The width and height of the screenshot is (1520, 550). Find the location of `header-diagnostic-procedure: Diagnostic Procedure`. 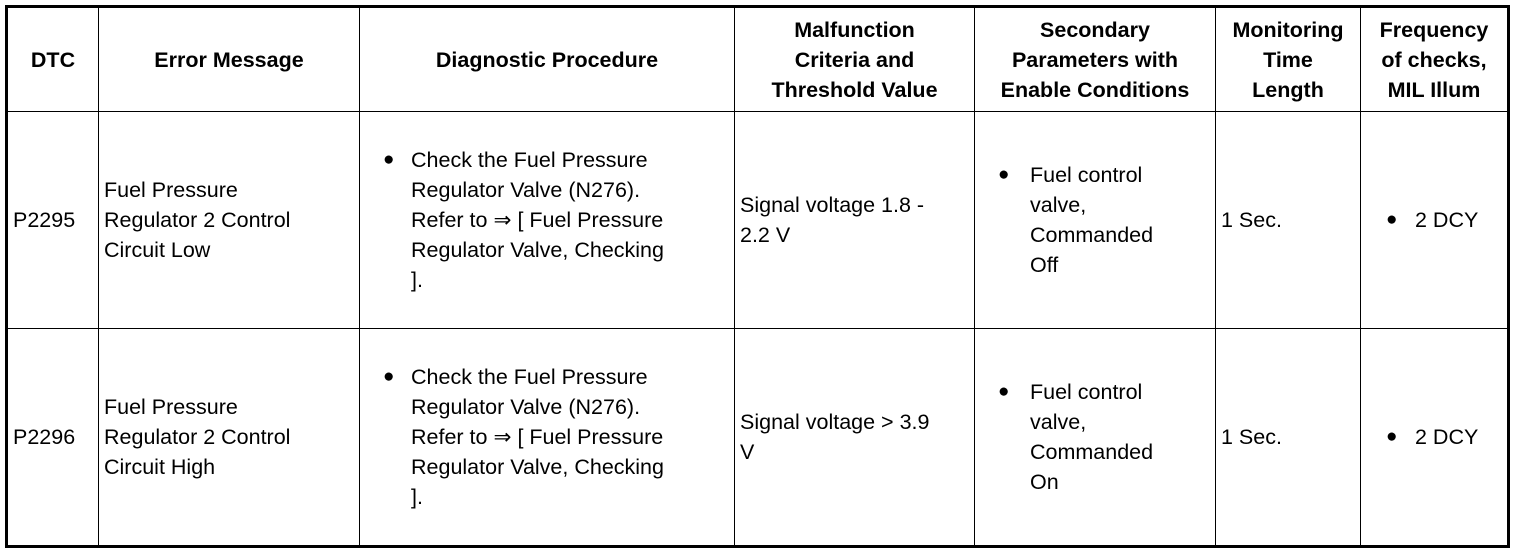

header-diagnostic-procedure: Diagnostic Procedure is located at coordinates (547, 59).